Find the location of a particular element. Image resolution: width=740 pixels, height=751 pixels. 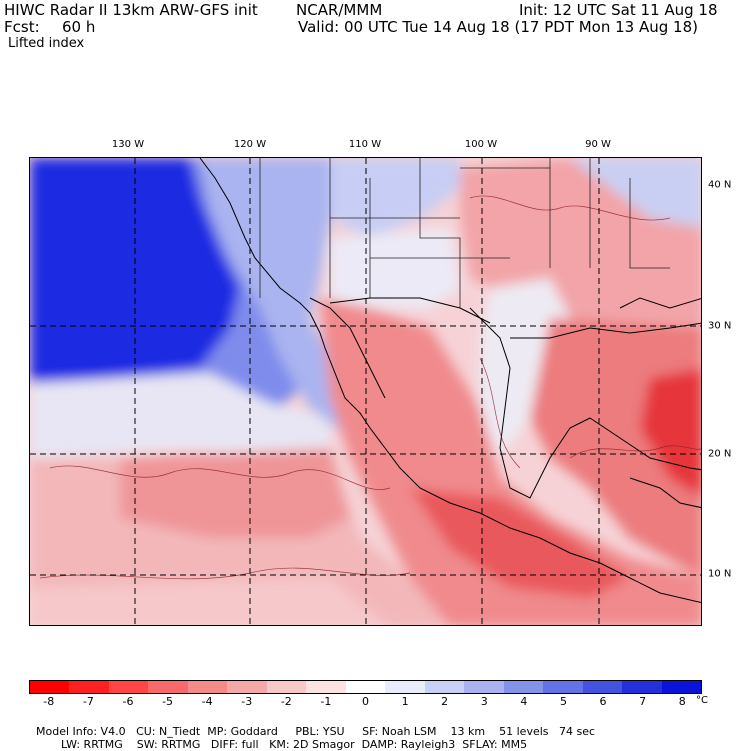

footer-res: 13 km is located at coordinates (468, 731).